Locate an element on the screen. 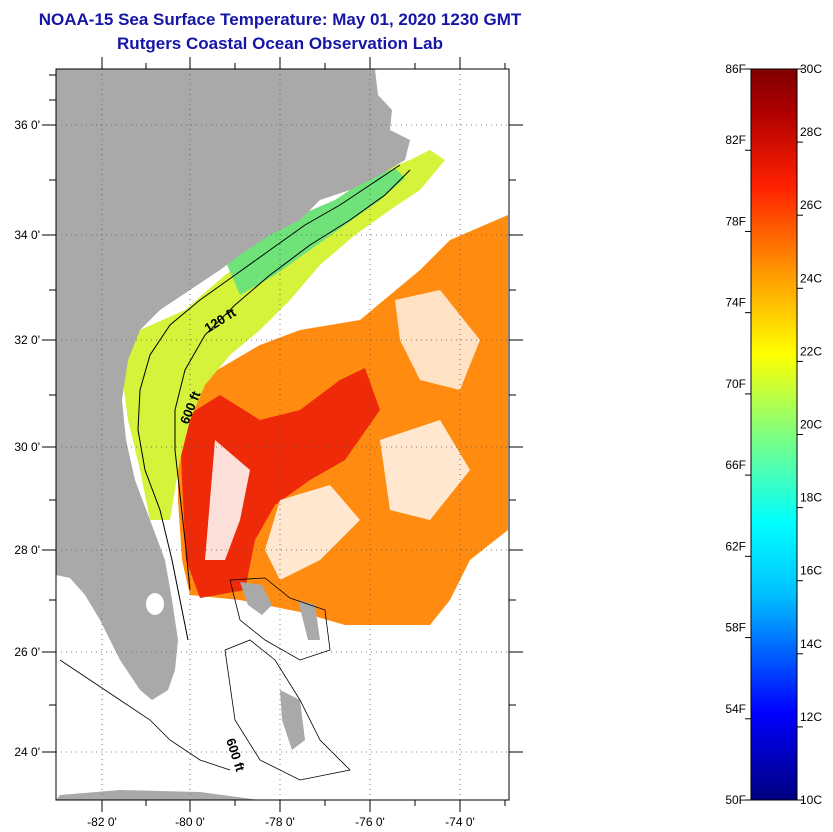  lat-tick-label: 34 0' is located at coordinates (27, 235).